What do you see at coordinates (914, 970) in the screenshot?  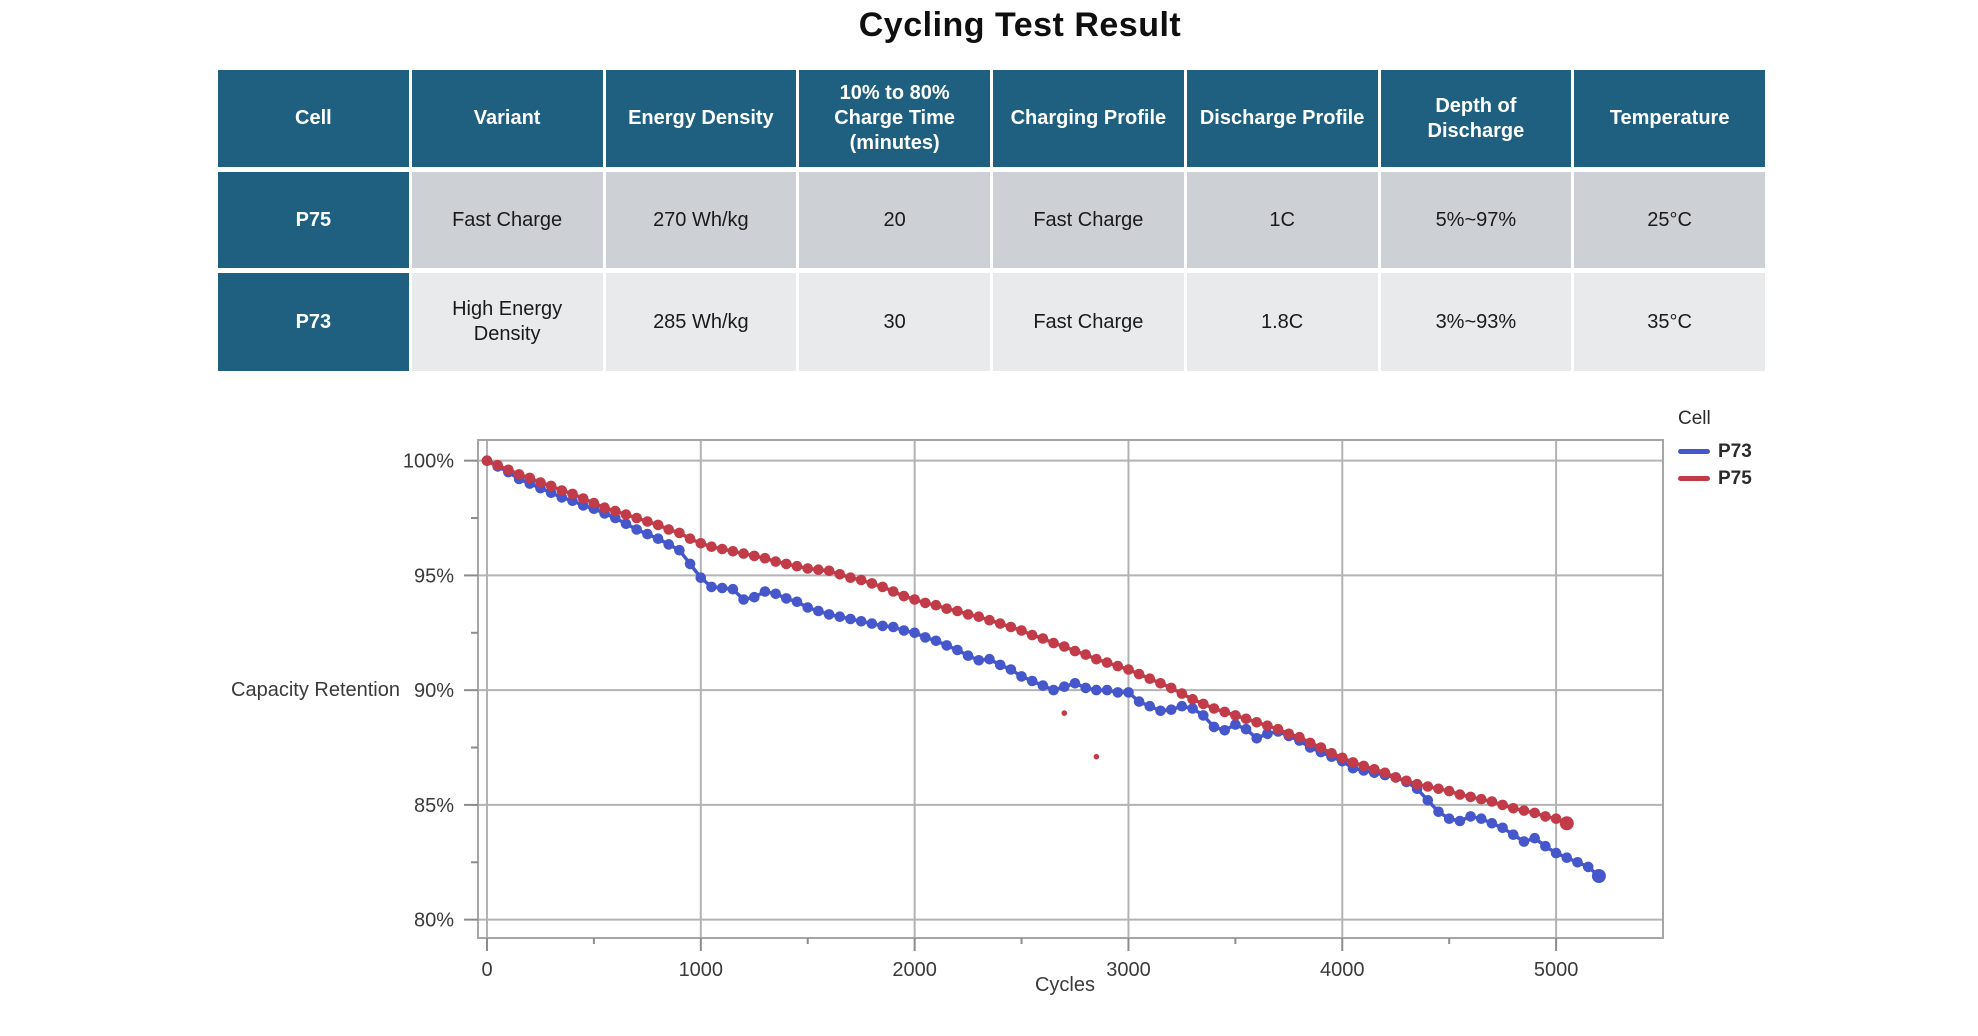 I see `svg-text: 2000` at bounding box center [914, 970].